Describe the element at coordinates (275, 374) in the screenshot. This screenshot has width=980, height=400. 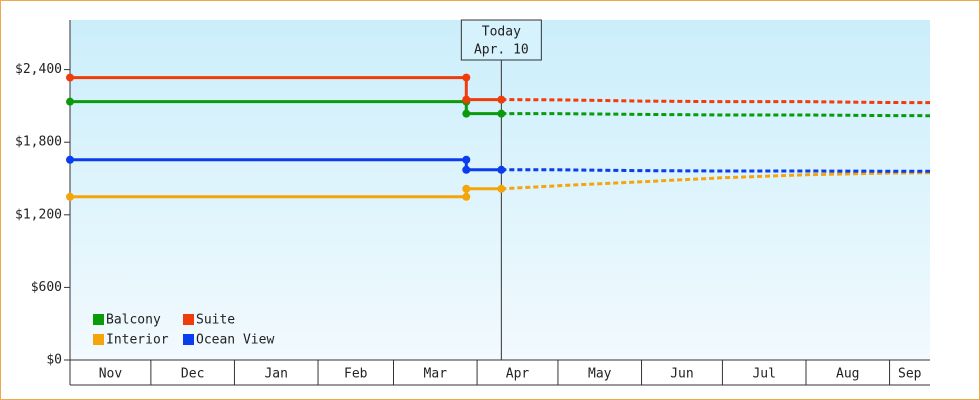
I see `x-tick-label: Jan` at that location.